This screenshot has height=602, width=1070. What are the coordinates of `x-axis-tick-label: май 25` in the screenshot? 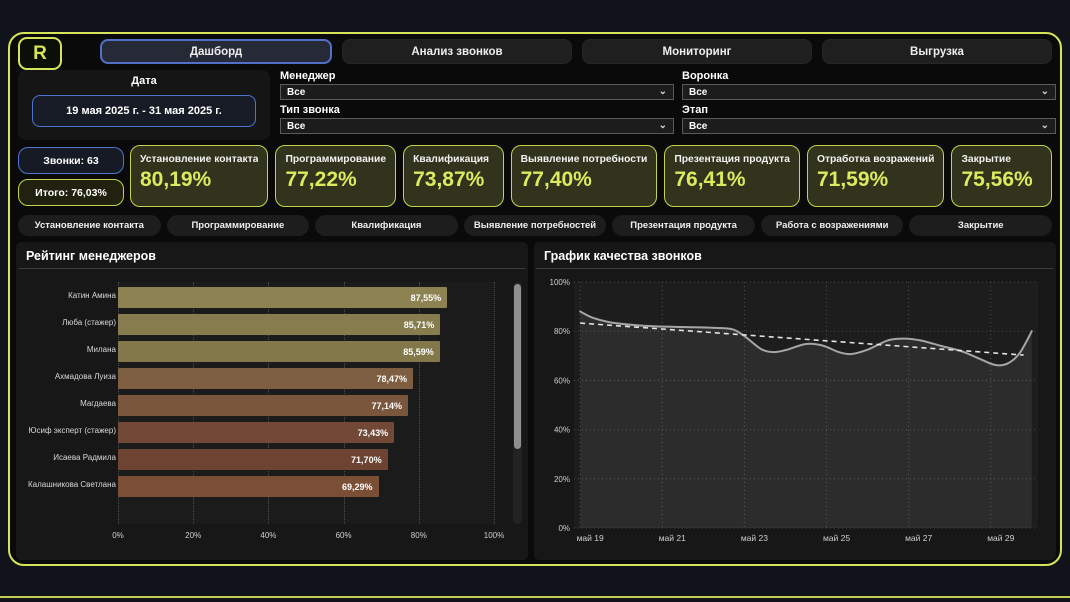 It's located at (836, 538).